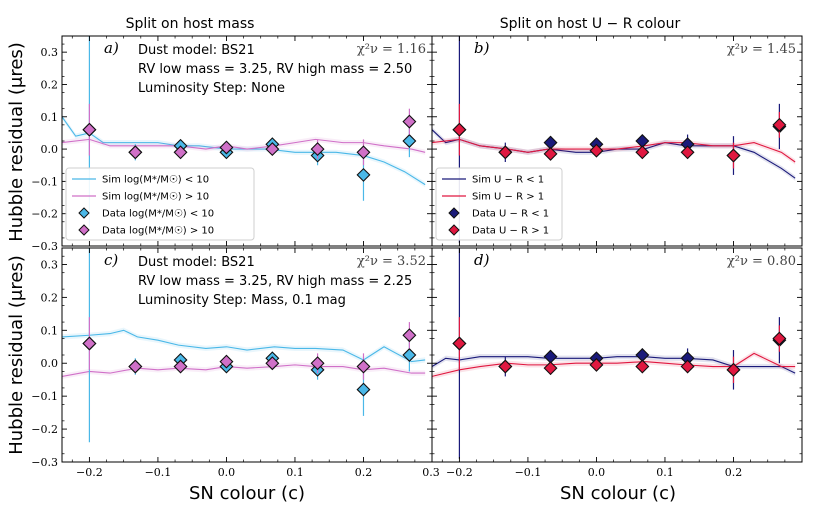 The image size is (830, 511). I want to click on legend-text-b-2: Data U − R < 1, so click(510, 214).